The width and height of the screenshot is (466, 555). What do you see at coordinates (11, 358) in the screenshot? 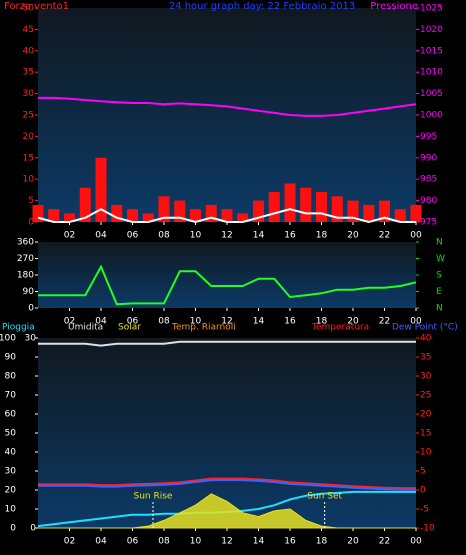
I see `y-tick-label: 90` at bounding box center [11, 358].